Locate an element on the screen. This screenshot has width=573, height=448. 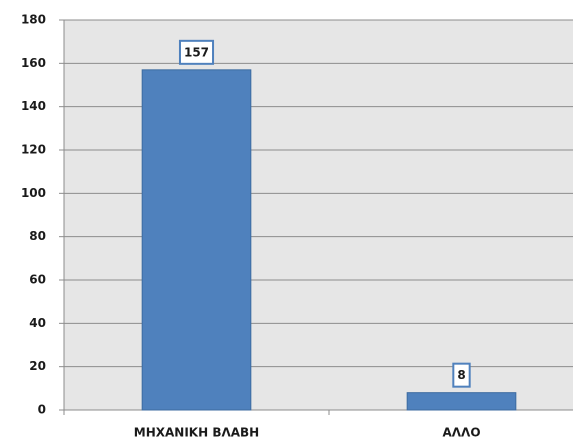
y-tick-label: 180 is located at coordinates (33, 20).